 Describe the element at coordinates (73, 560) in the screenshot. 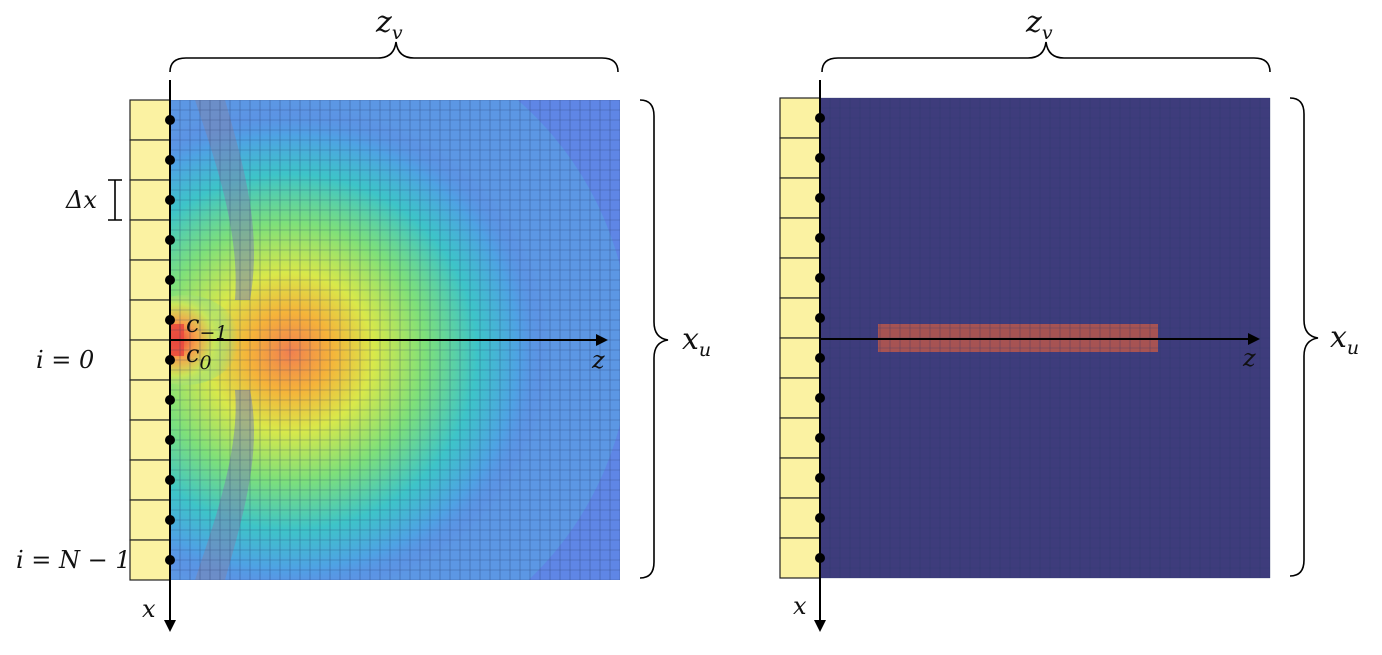

I see `index-last-label: i = N − 1` at that location.